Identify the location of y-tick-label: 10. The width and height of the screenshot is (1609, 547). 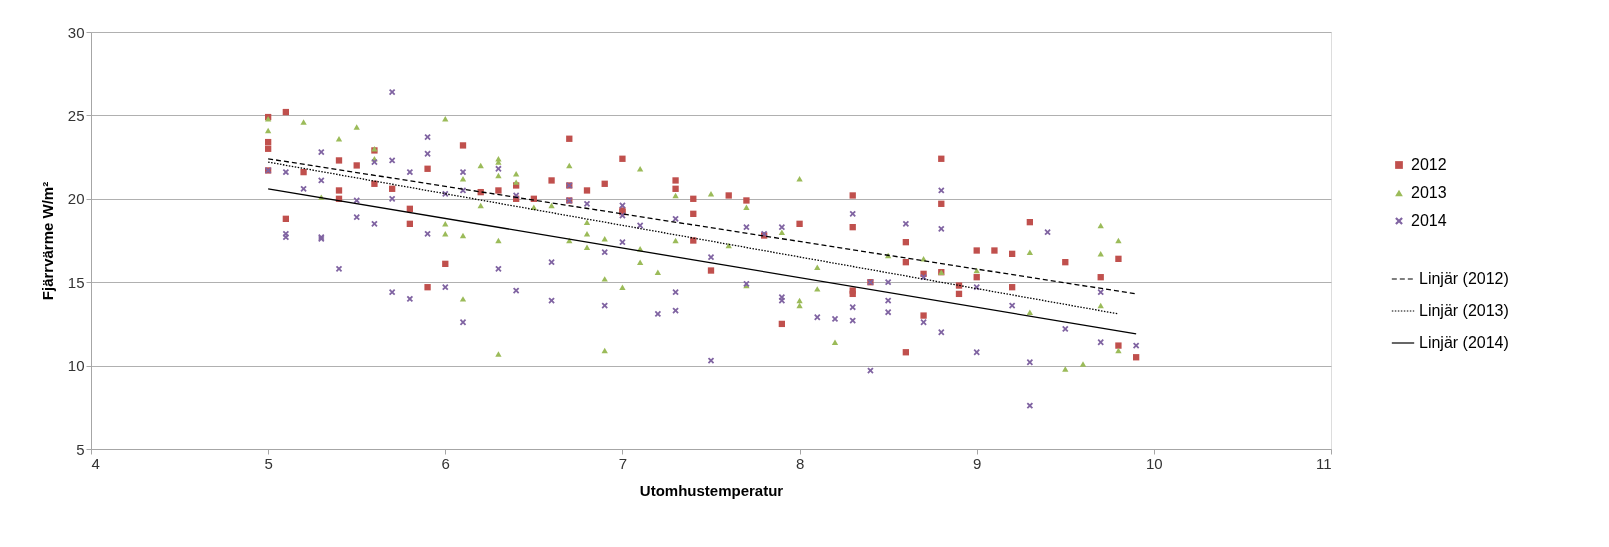
(76, 366).